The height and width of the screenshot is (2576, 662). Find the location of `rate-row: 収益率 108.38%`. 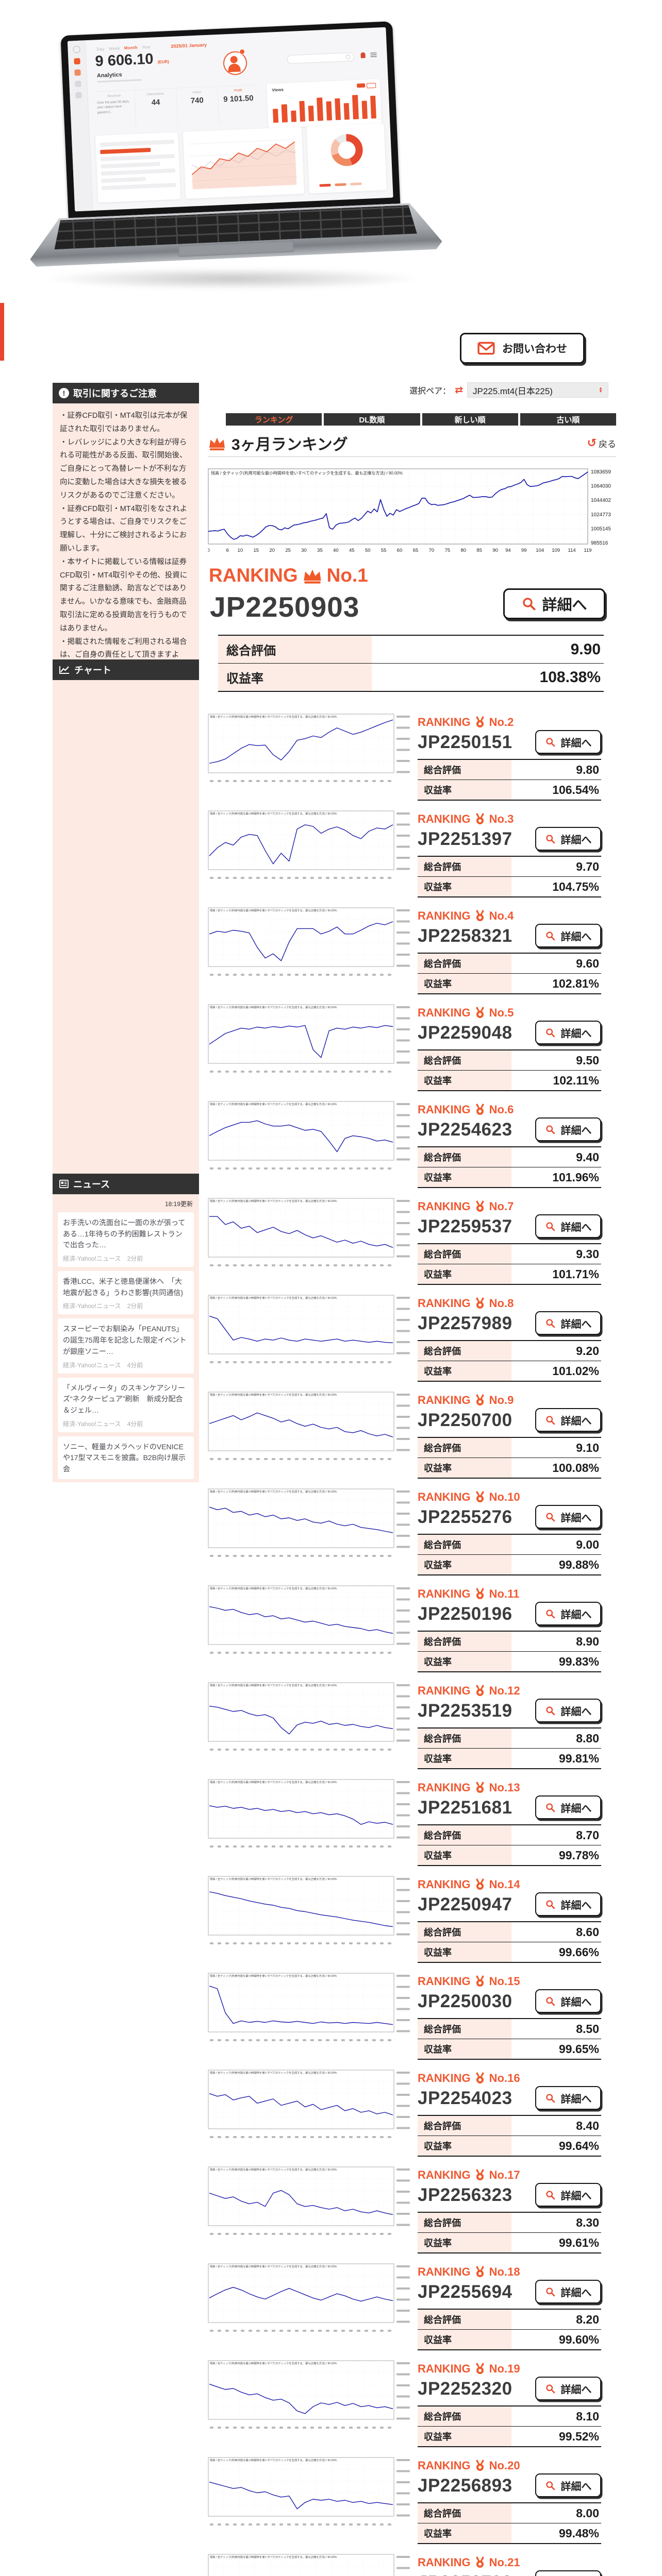

rate-row: 収益率 108.38% is located at coordinates (411, 677).